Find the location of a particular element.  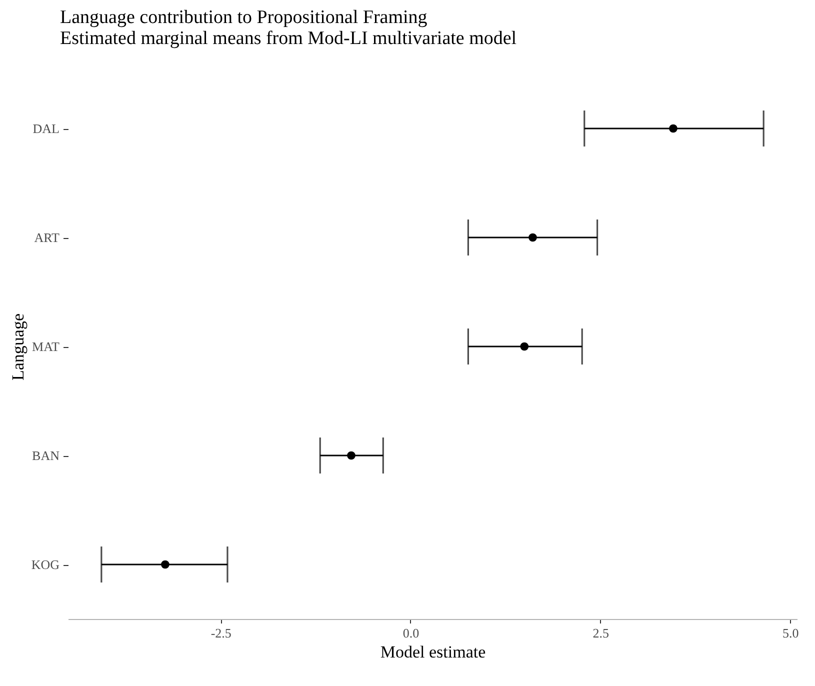

x-tick-label: 5.0 is located at coordinates (790, 633).